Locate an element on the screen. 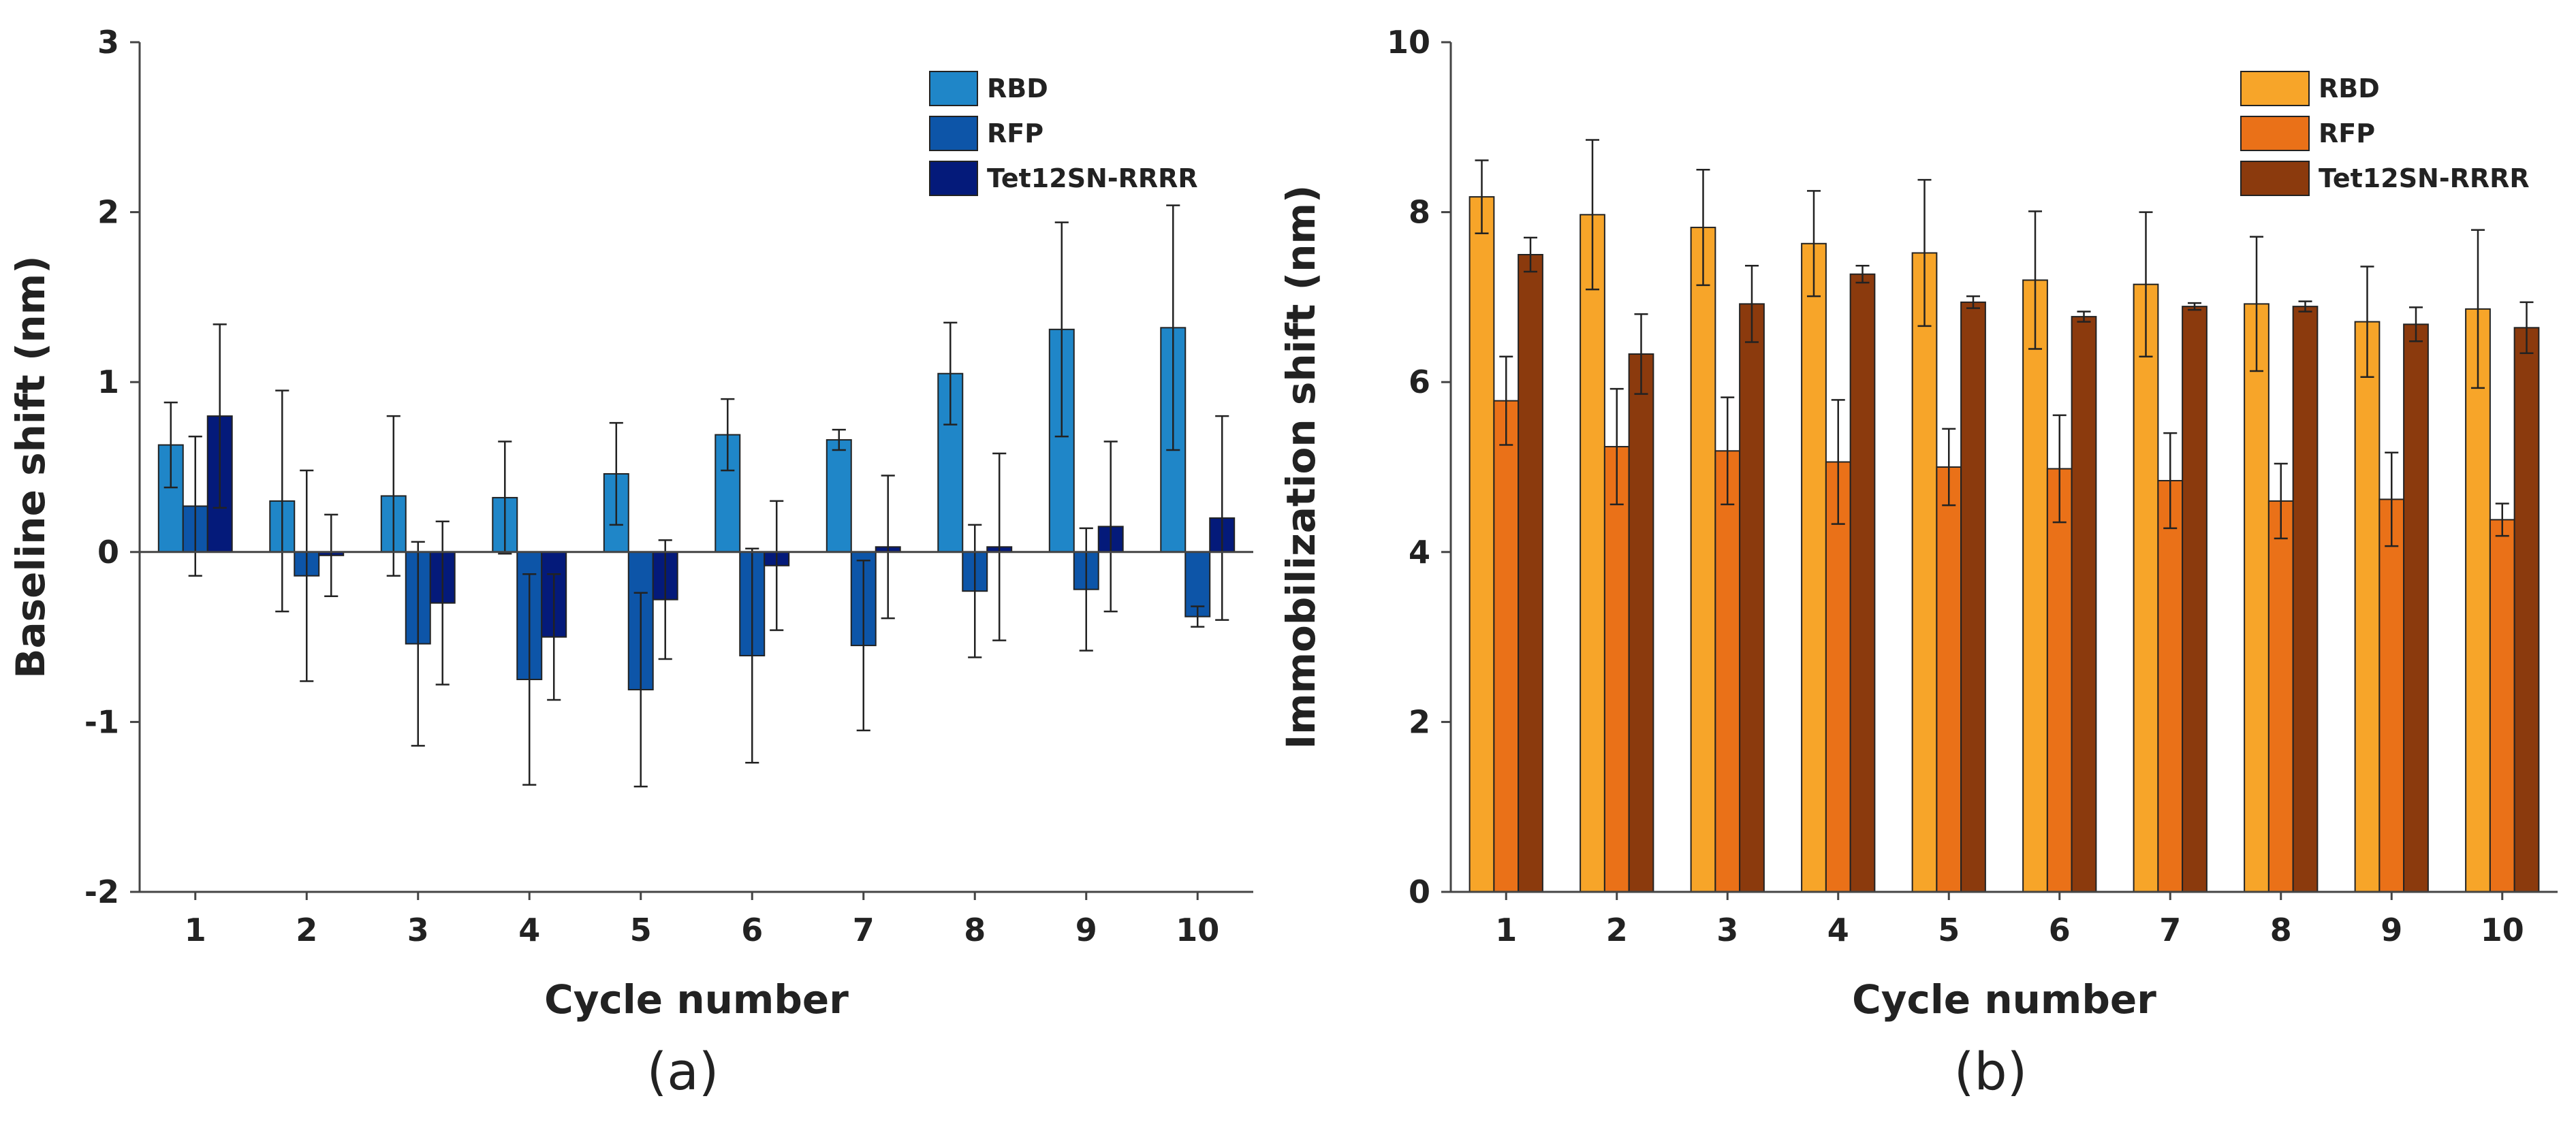 This screenshot has width=2576, height=1122. panel-caption: (b) is located at coordinates (1991, 1071).